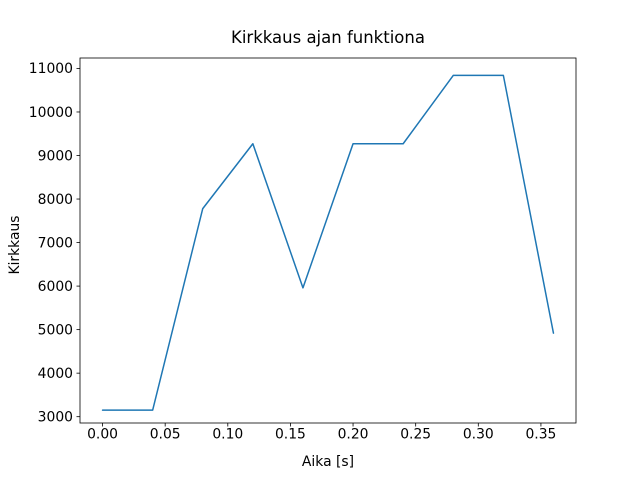  I want to click on x-tick-label: 0.35, so click(540, 435).